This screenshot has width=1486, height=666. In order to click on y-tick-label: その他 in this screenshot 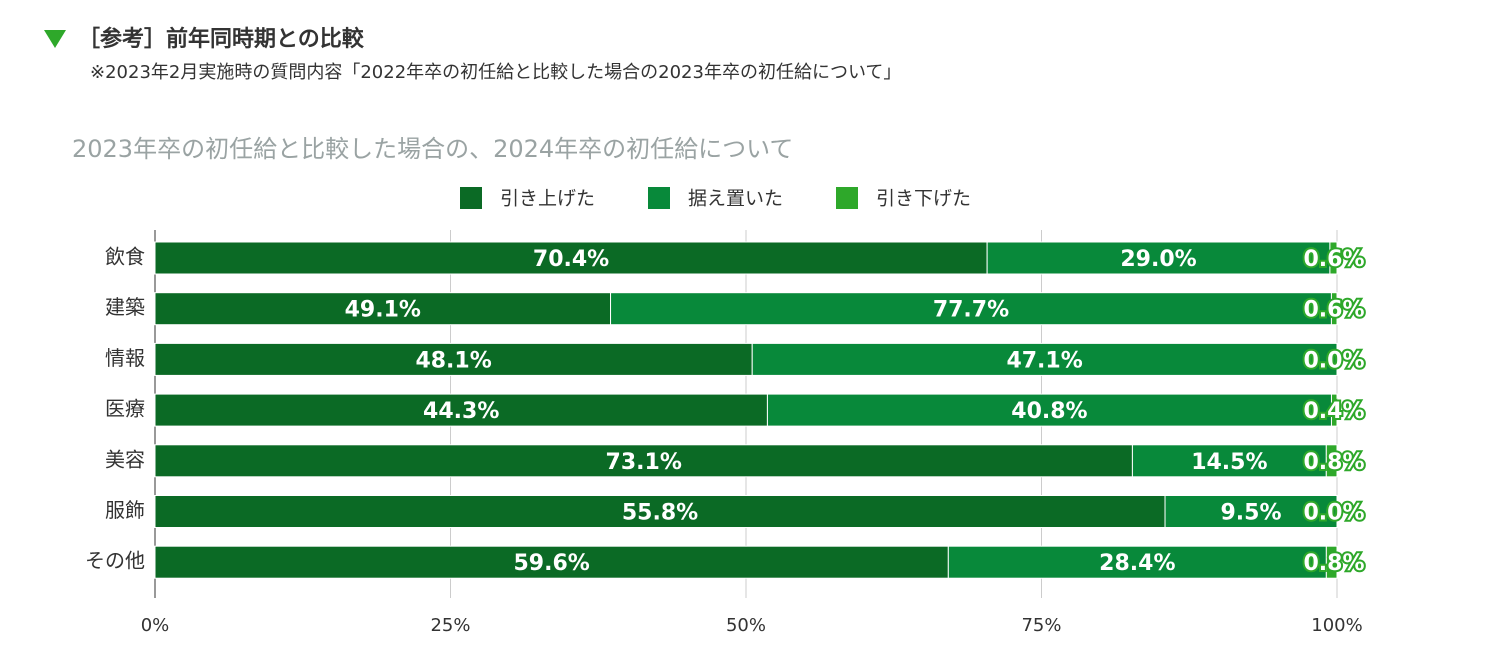, I will do `click(115, 561)`.